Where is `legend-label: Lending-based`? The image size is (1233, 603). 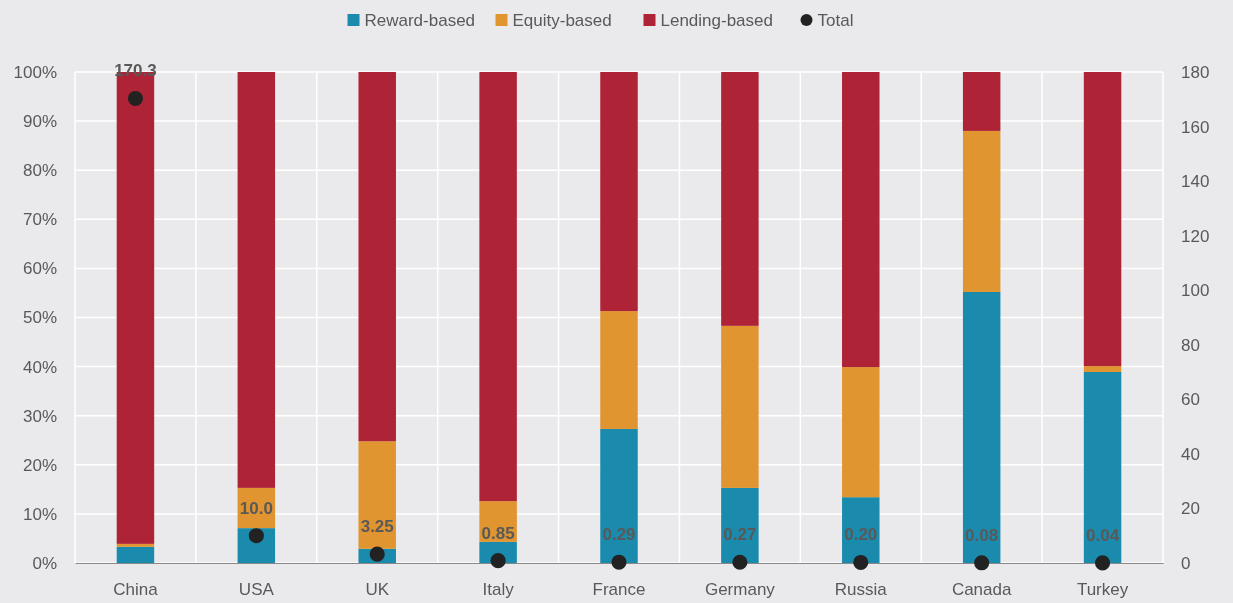
legend-label: Lending-based is located at coordinates (716, 20).